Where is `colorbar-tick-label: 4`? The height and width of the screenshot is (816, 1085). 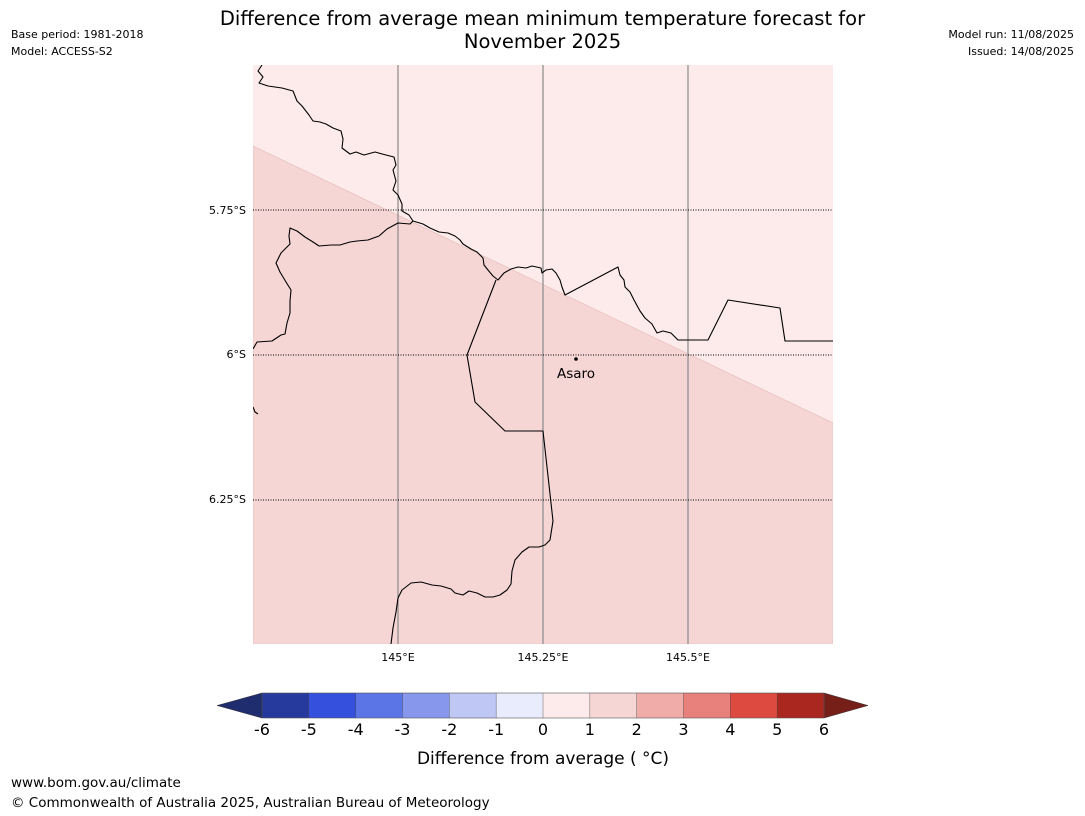
colorbar-tick-label: 4 is located at coordinates (730, 729).